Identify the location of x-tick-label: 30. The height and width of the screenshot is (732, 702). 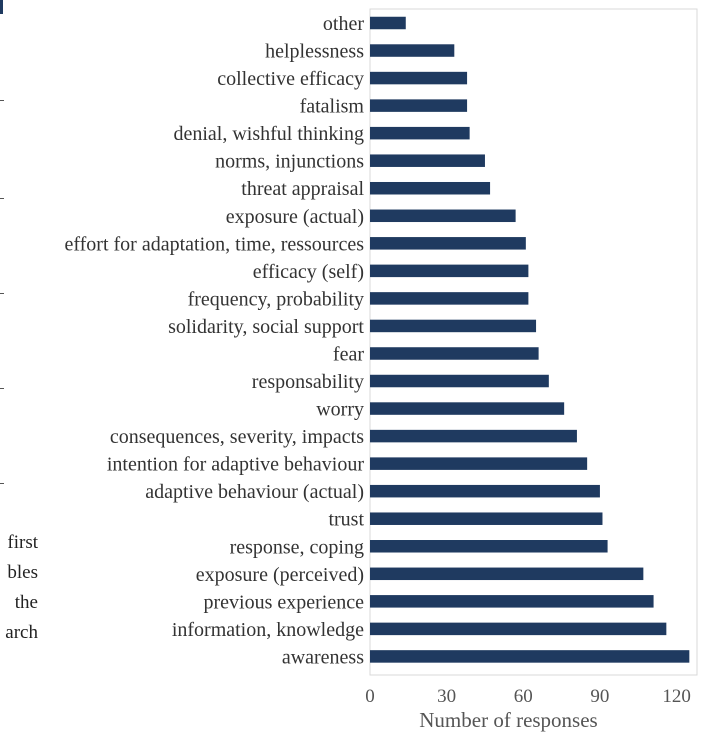
(446, 696).